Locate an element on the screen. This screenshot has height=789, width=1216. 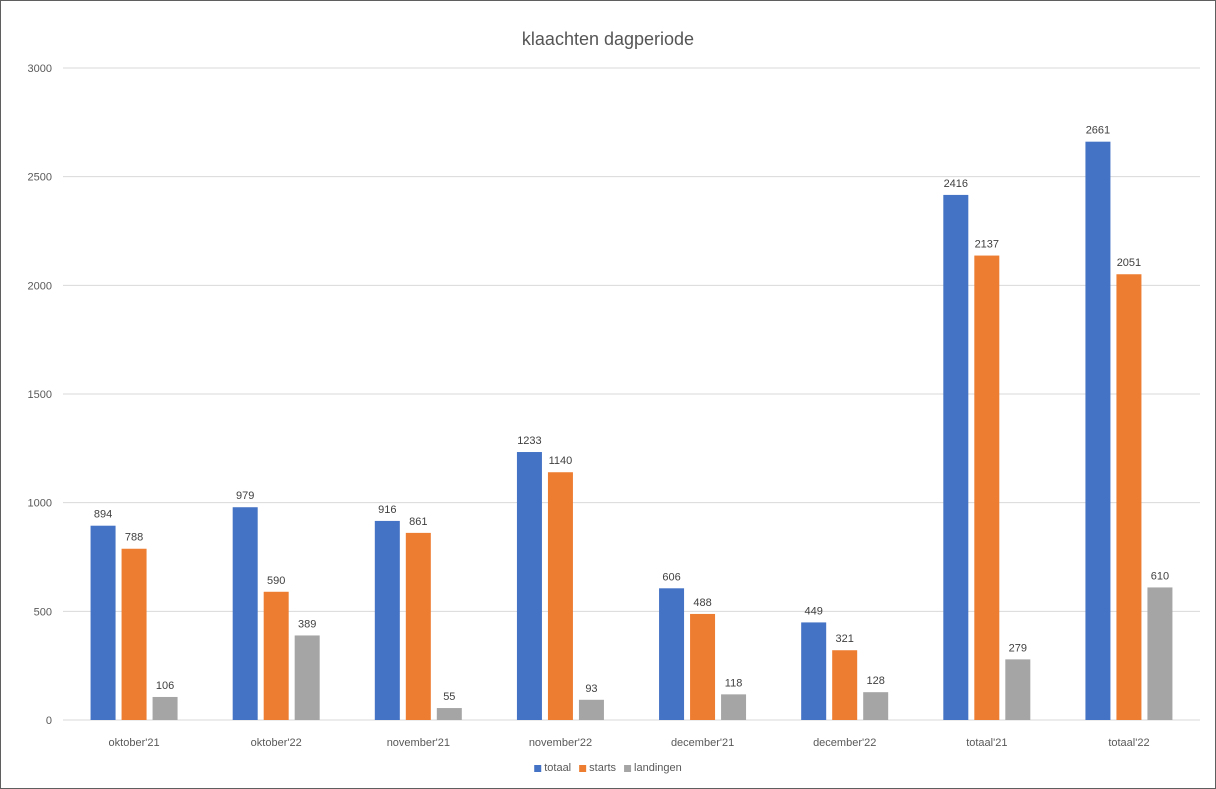
data-label-totaal: 2416 is located at coordinates (956, 184).